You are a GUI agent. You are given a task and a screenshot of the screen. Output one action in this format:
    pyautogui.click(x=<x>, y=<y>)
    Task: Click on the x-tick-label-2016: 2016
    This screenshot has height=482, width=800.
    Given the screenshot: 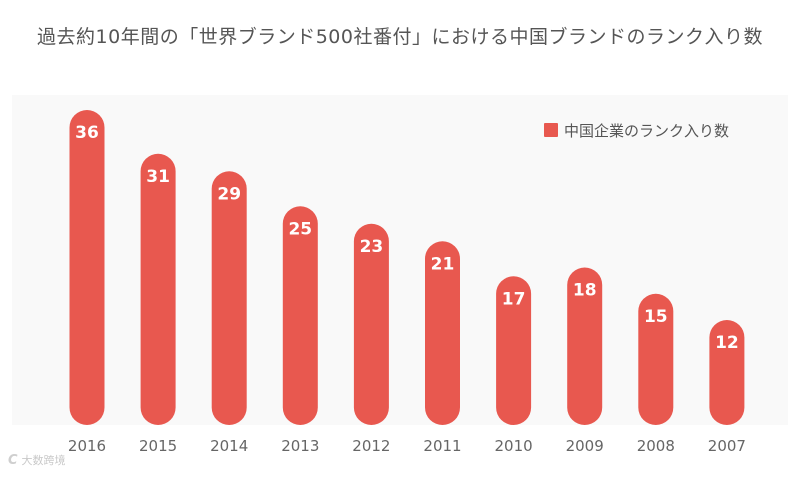 What is the action you would take?
    pyautogui.click(x=87, y=446)
    